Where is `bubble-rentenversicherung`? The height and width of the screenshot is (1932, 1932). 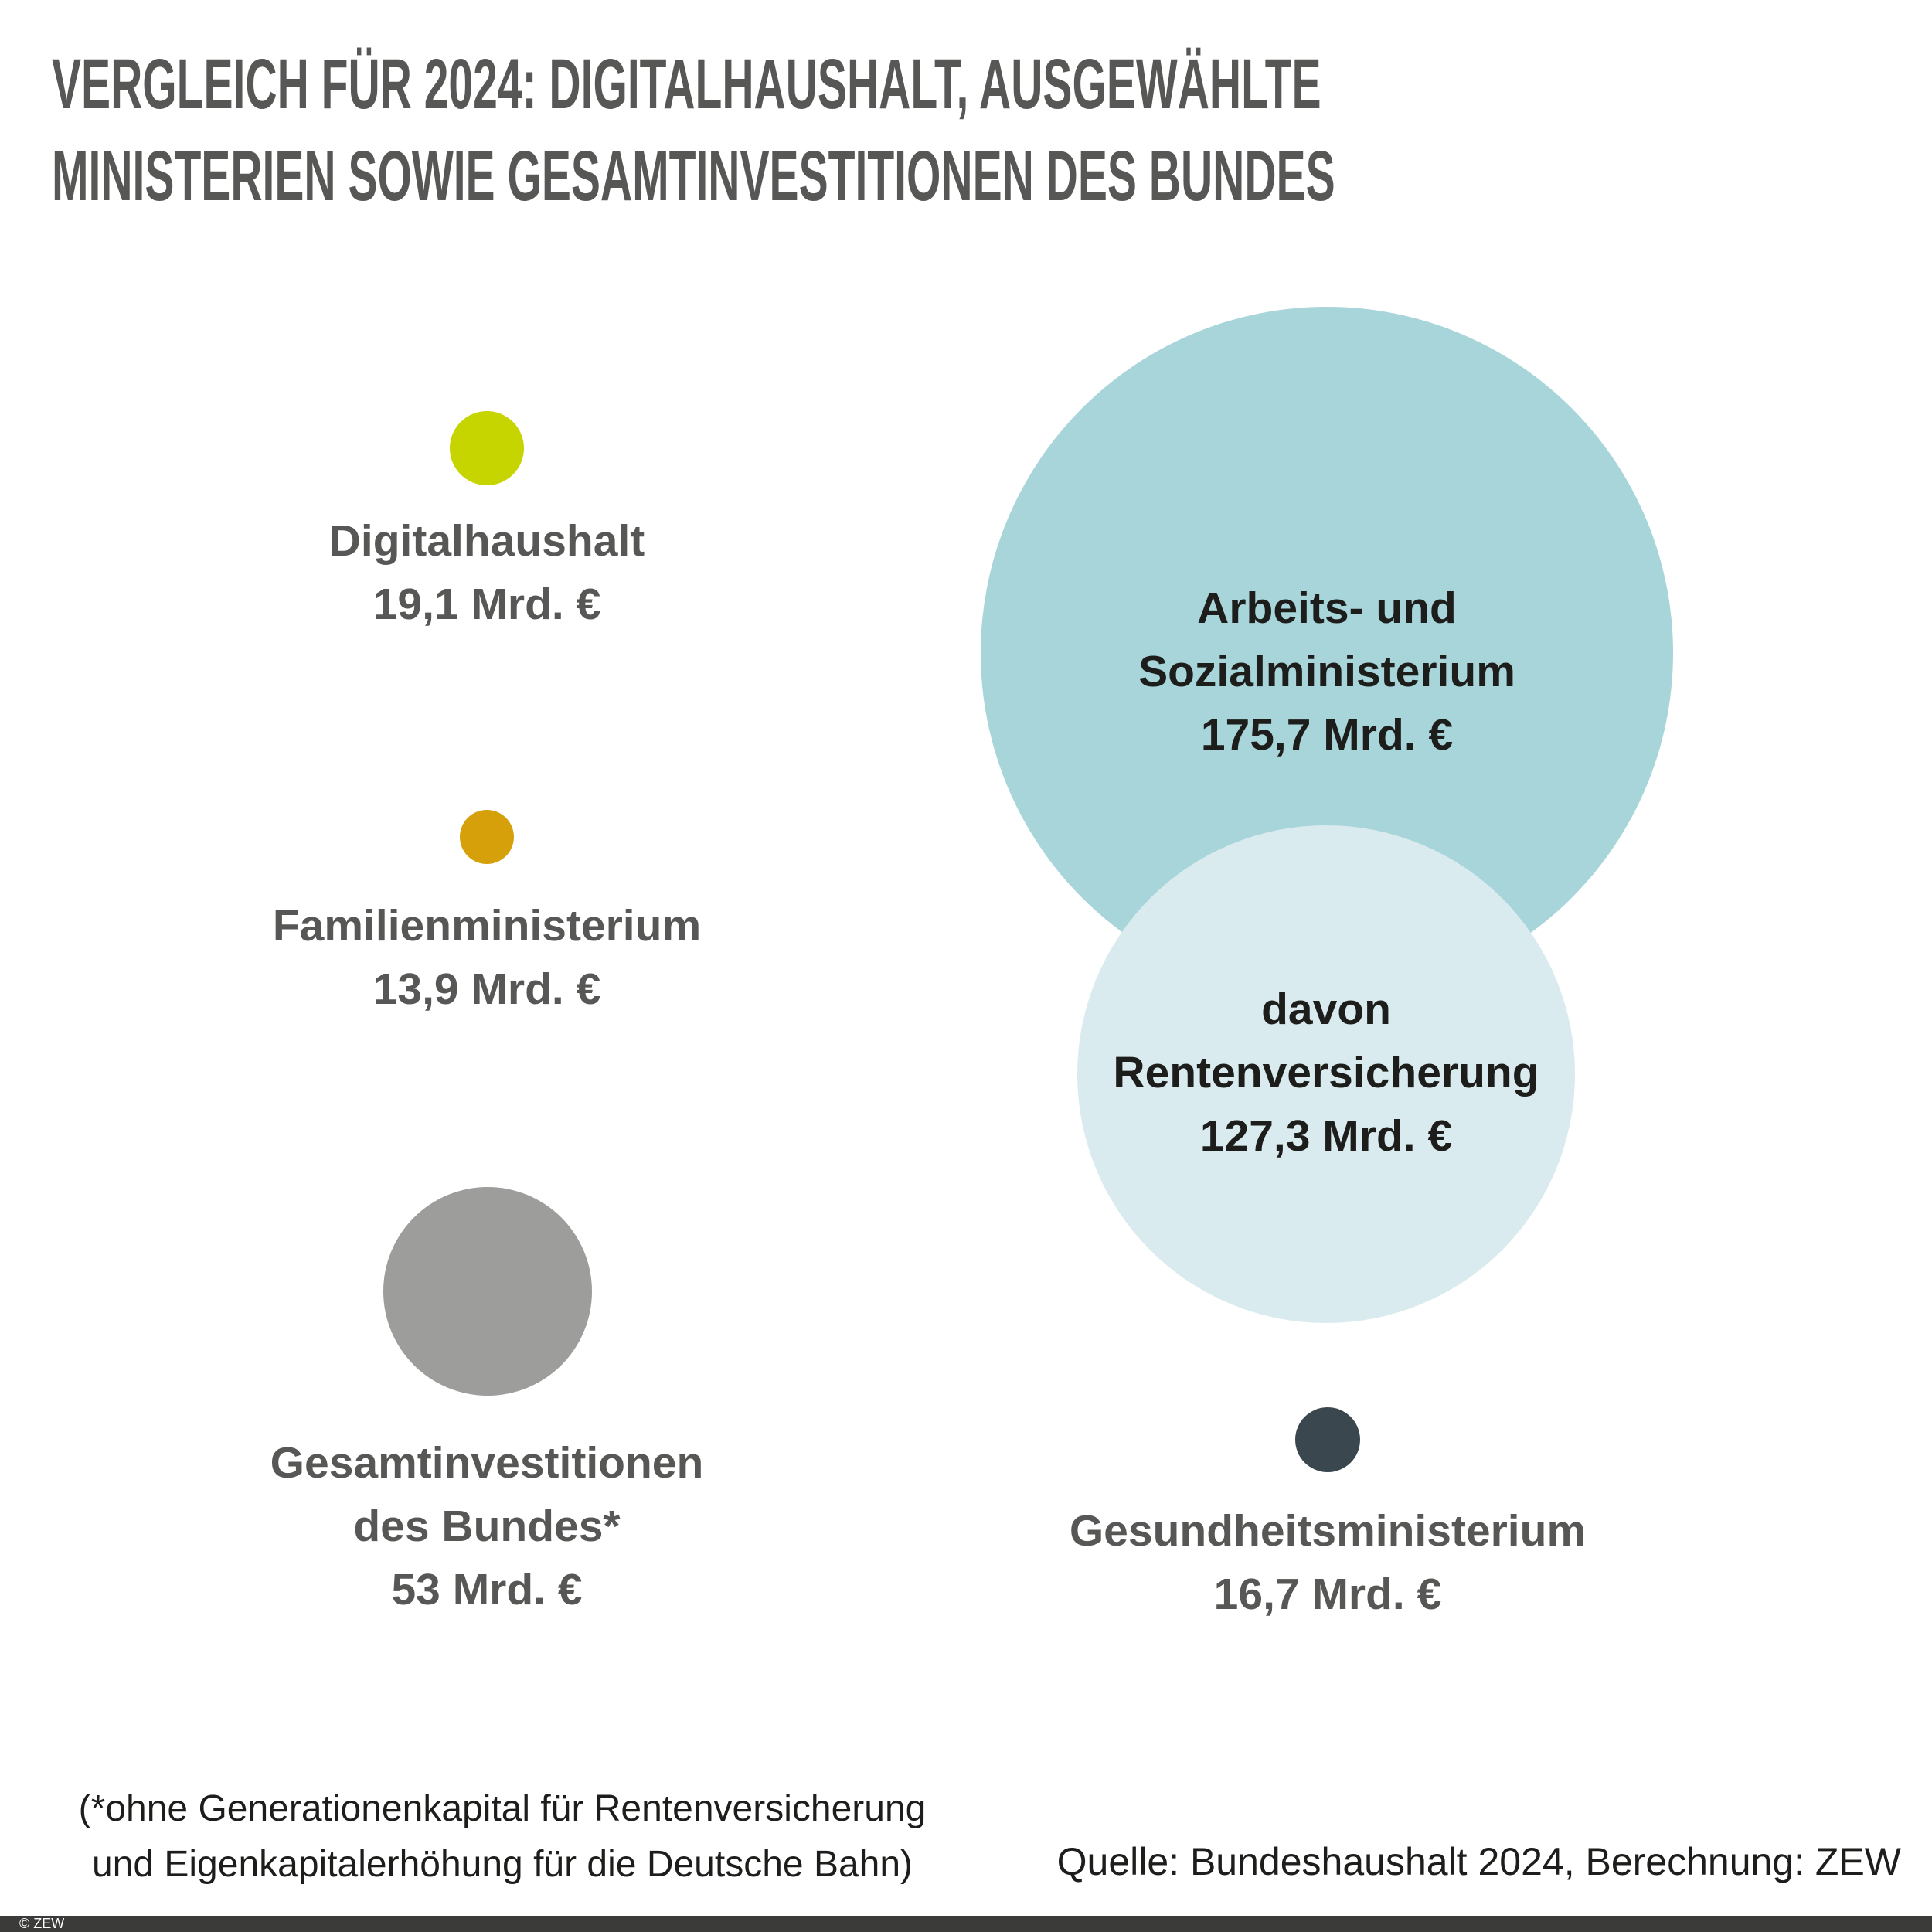 bubble-rentenversicherung is located at coordinates (1326, 1074).